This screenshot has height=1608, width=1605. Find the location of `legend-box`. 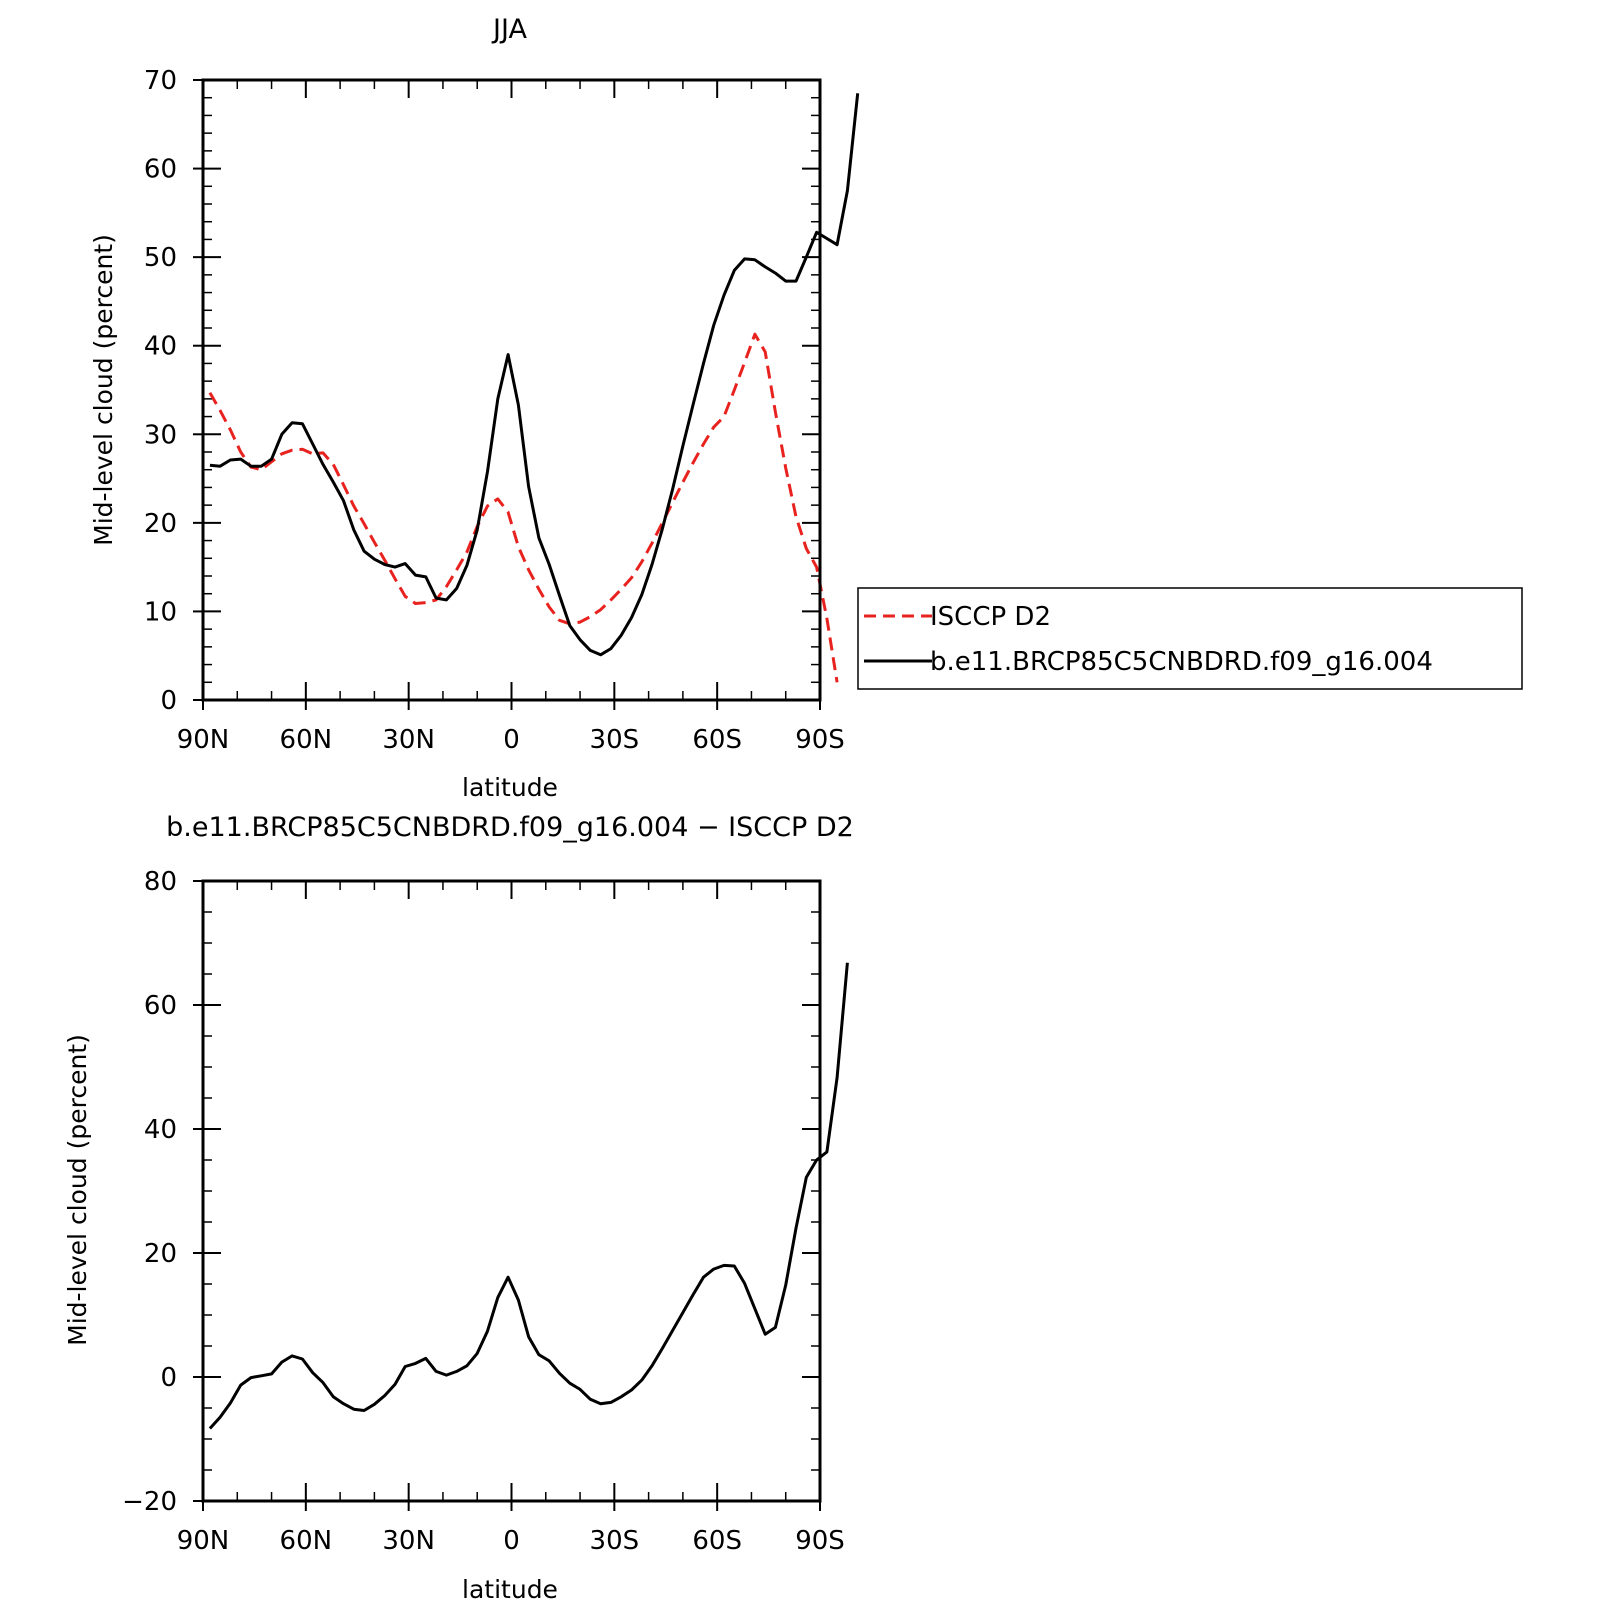

legend-box is located at coordinates (1190, 638).